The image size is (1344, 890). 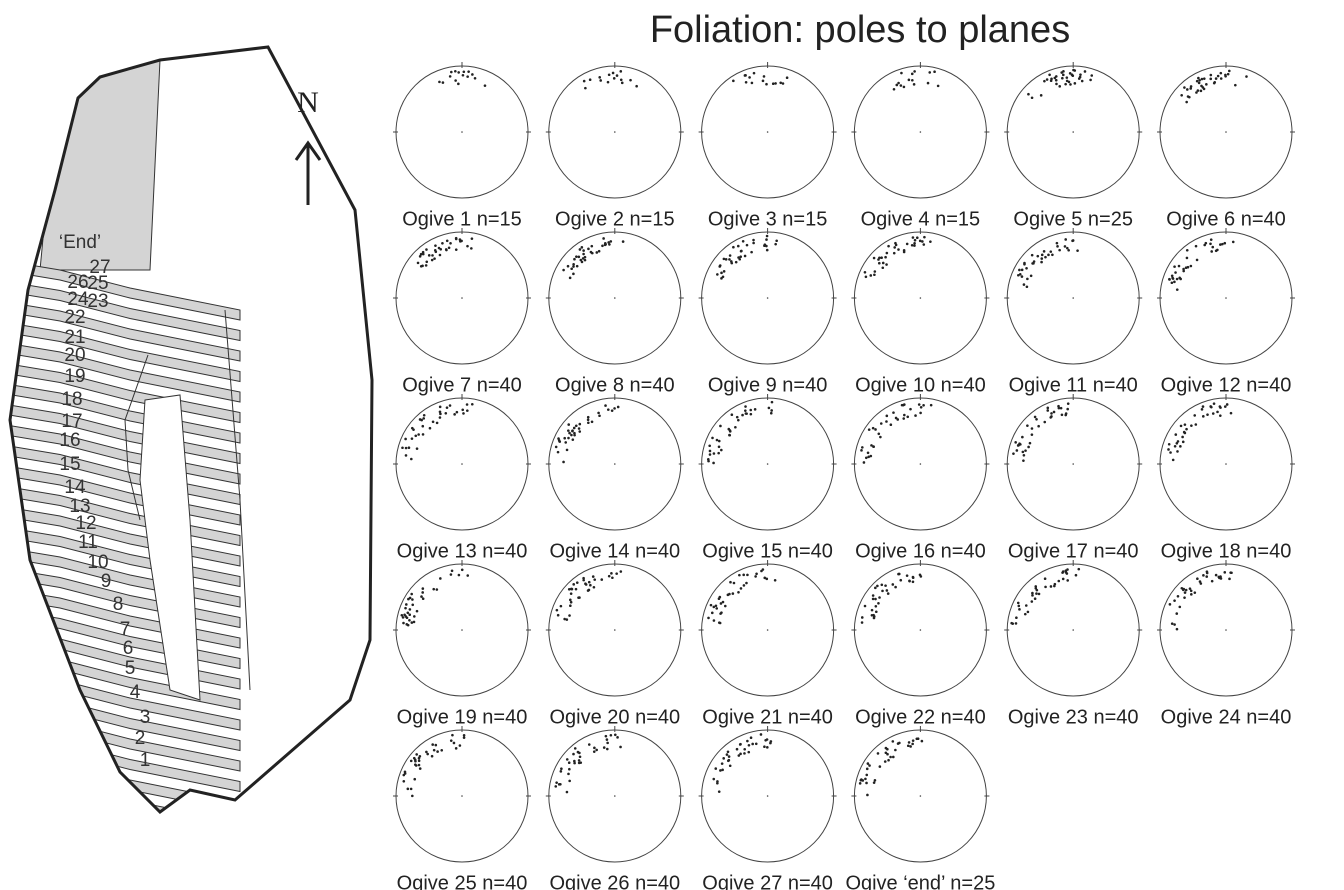 I want to click on stereonet-caption: Ogive 8 n=40, so click(x=615, y=385).